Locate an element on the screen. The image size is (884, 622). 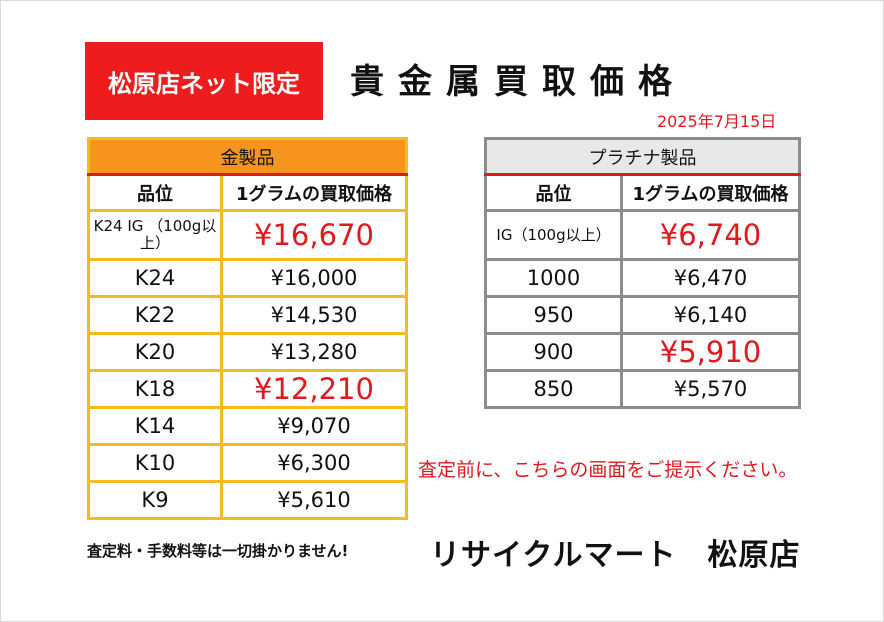
no-fee-note: 査定料・手数料等は一切掛かりません! is located at coordinates (218, 551).